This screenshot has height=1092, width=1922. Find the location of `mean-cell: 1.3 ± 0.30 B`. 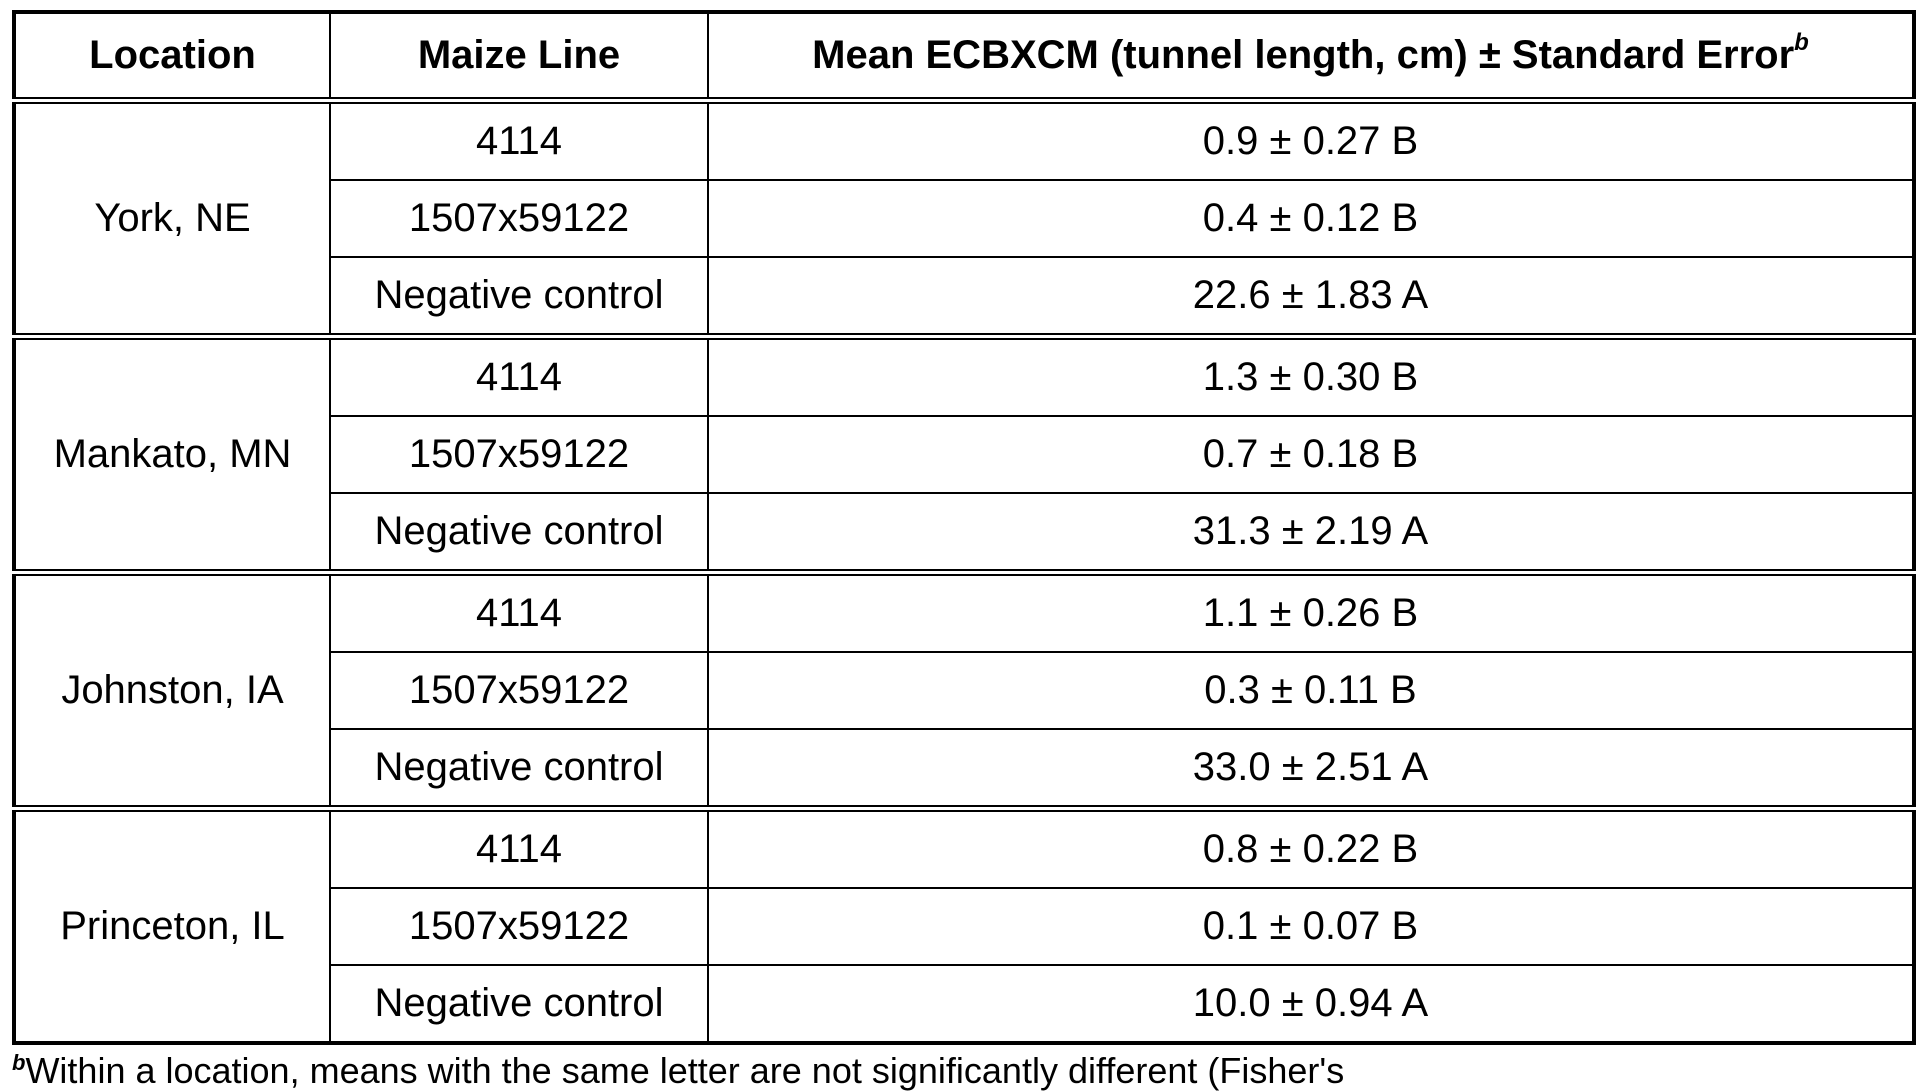

mean-cell: 1.3 ± 0.30 B is located at coordinates (1311, 375).